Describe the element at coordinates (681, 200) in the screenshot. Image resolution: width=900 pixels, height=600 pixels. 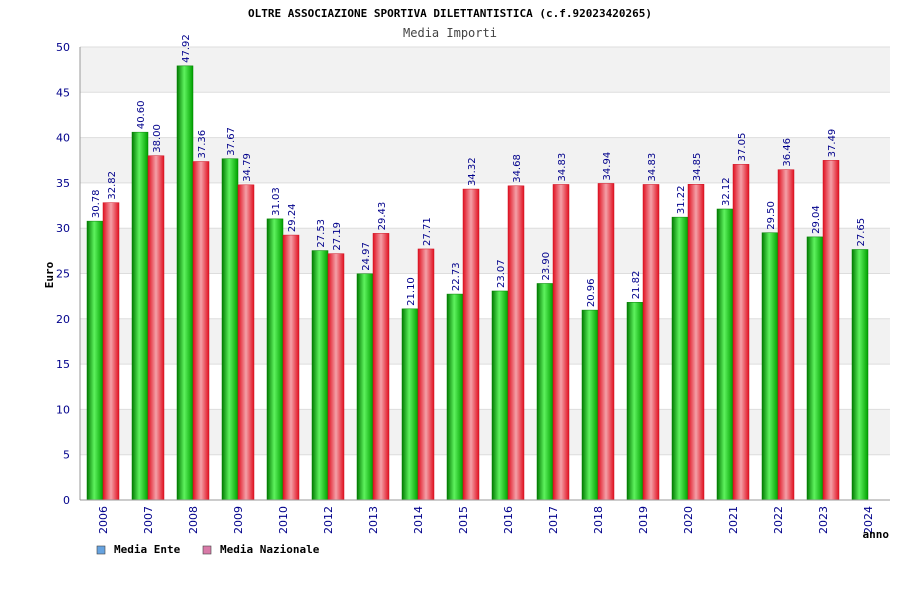
I see `value-label: 31.22` at that location.